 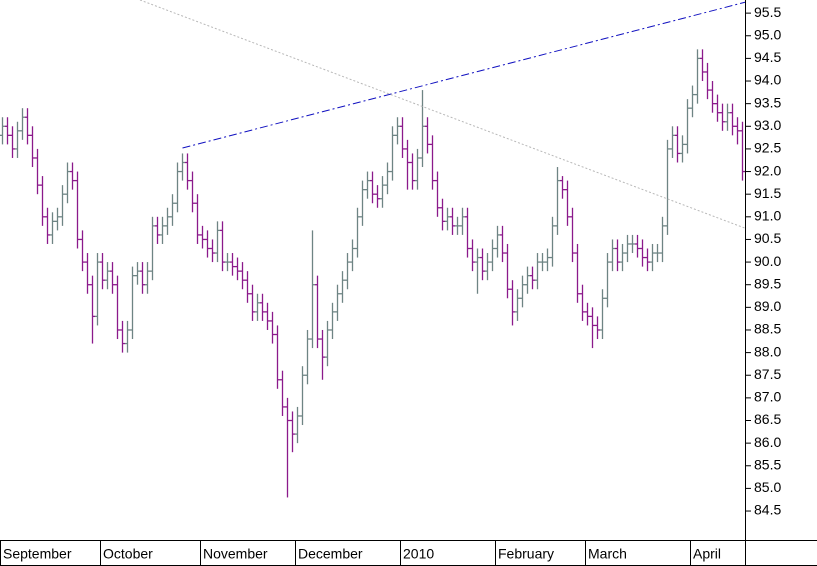 What do you see at coordinates (767, 351) in the screenshot?
I see `y-tick-label: 88.0` at bounding box center [767, 351].